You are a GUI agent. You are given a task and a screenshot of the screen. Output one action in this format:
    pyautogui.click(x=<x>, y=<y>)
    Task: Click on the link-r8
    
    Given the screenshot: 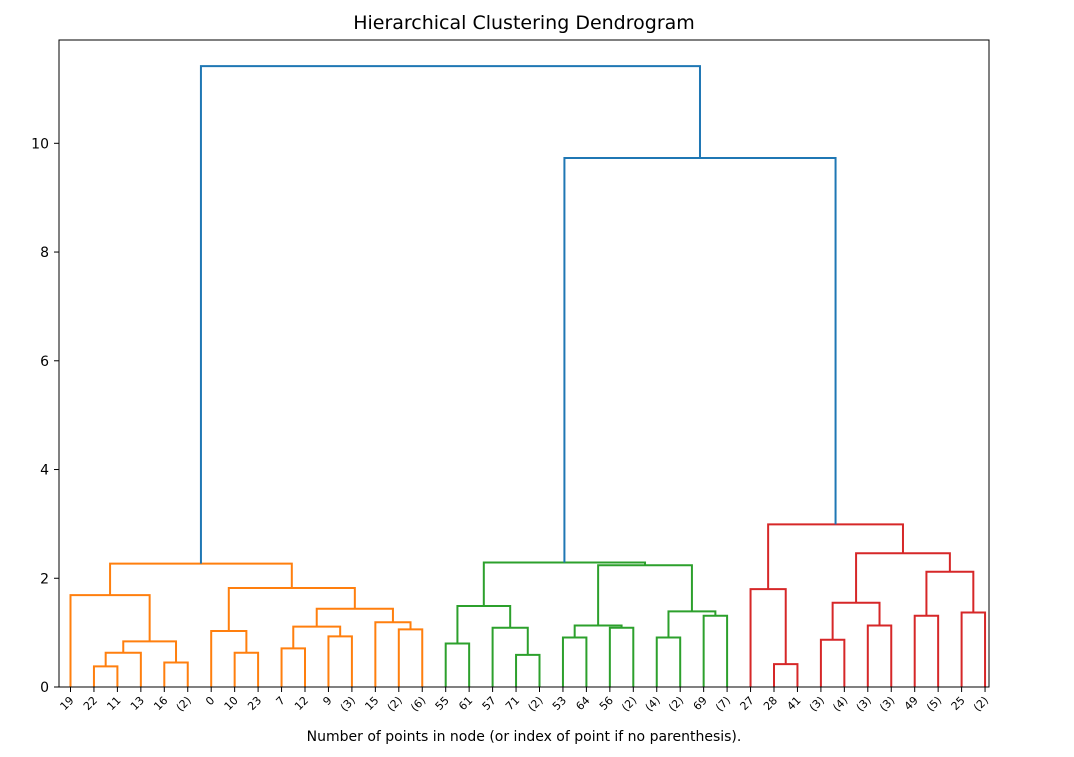 What is the action you would take?
    pyautogui.click(x=950, y=593)
    